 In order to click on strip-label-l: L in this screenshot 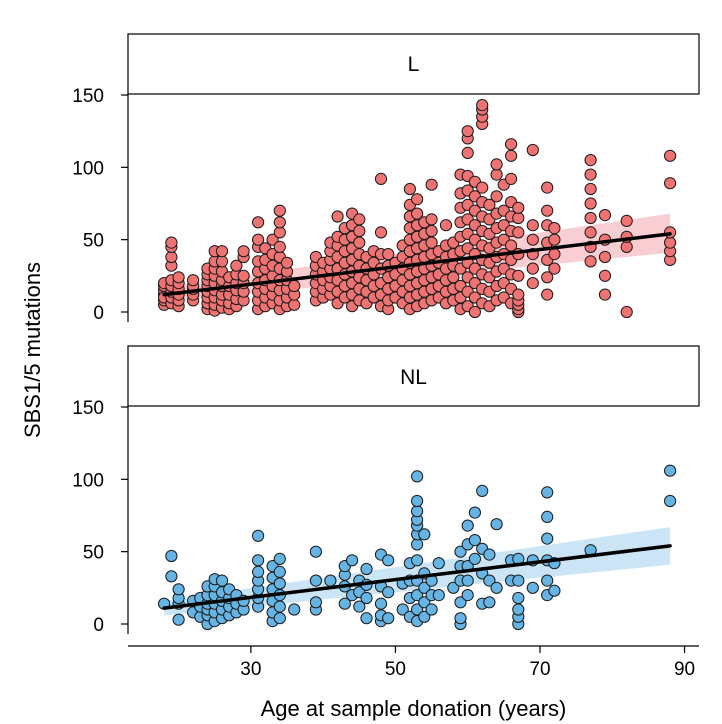, I will do `click(414, 64)`.